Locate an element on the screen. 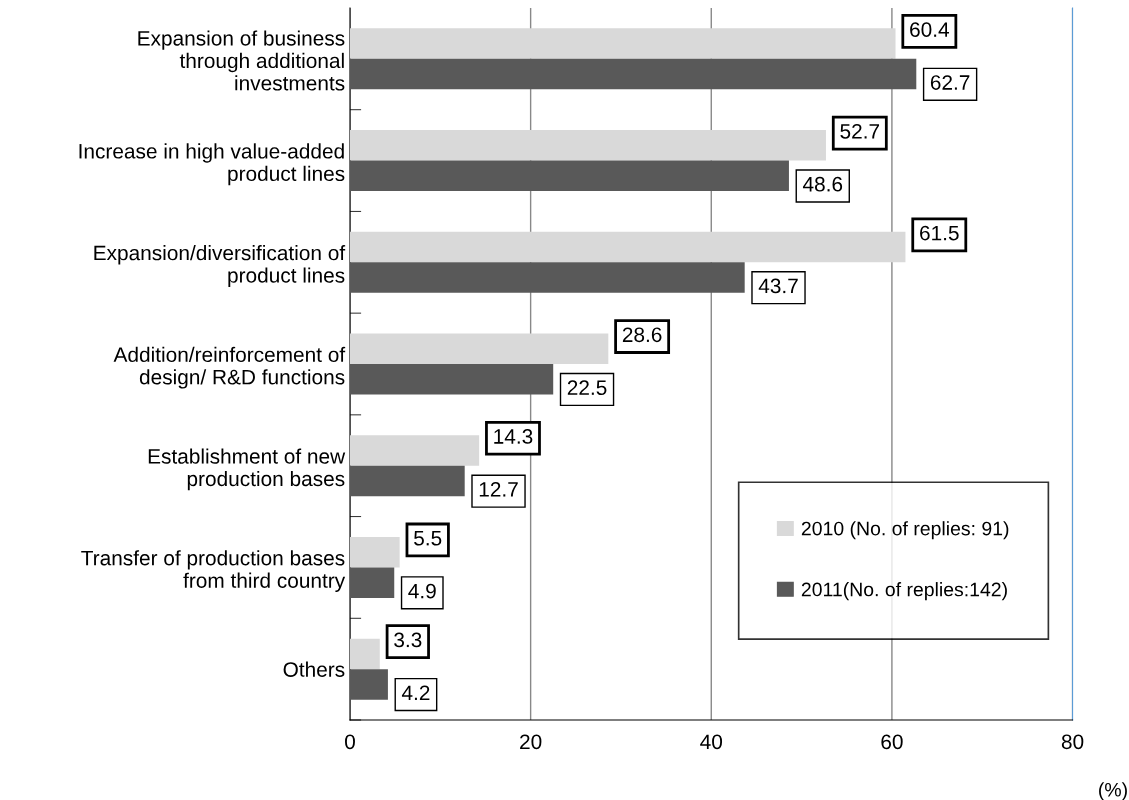 The height and width of the screenshot is (800, 1129). data-label: 52.7 is located at coordinates (860, 131).